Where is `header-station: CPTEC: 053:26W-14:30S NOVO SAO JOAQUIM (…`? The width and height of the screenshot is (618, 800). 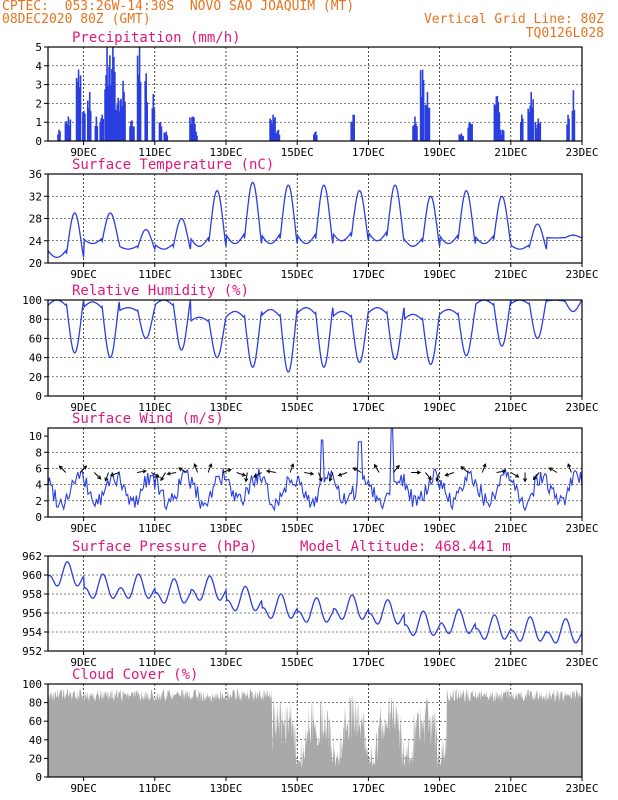 header-station: CPTEC: 053:26W-14:30S NOVO SAO JOAQUIM (… is located at coordinates (178, 7).